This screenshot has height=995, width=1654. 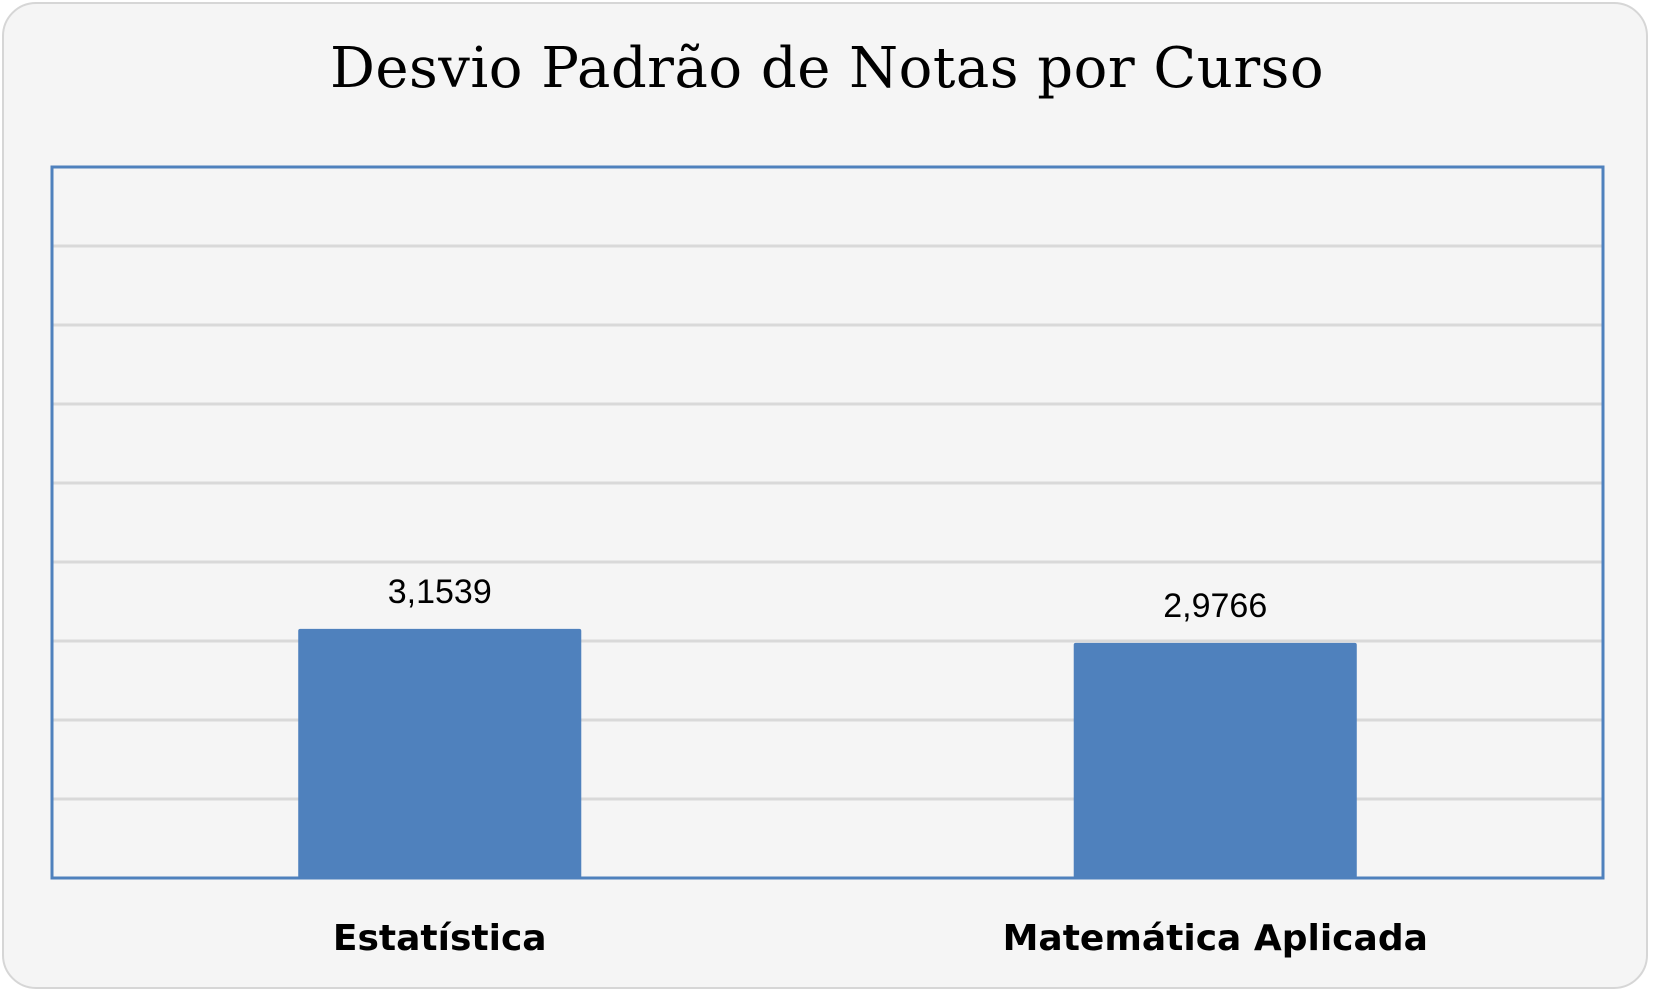 I want to click on value-labels: 3,1539 2,9766, so click(x=828, y=599).